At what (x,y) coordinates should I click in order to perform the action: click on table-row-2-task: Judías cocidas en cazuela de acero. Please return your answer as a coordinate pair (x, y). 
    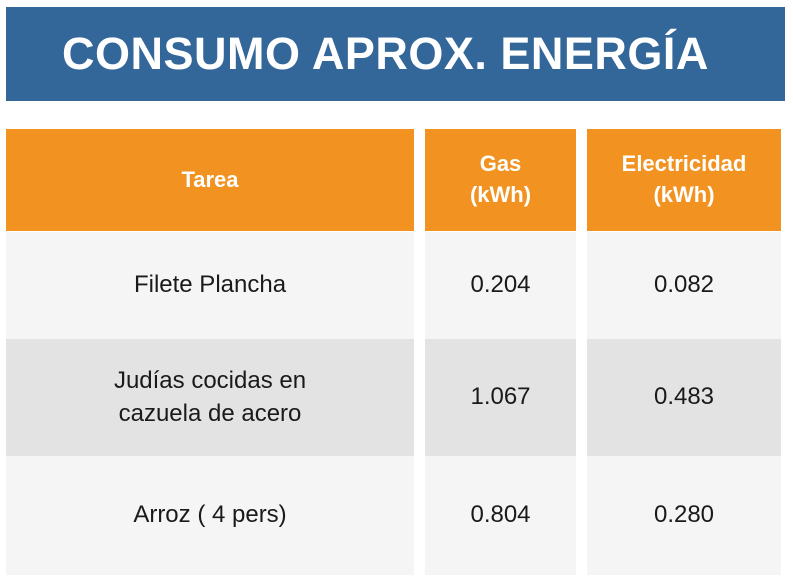
    Looking at the image, I should click on (210, 397).